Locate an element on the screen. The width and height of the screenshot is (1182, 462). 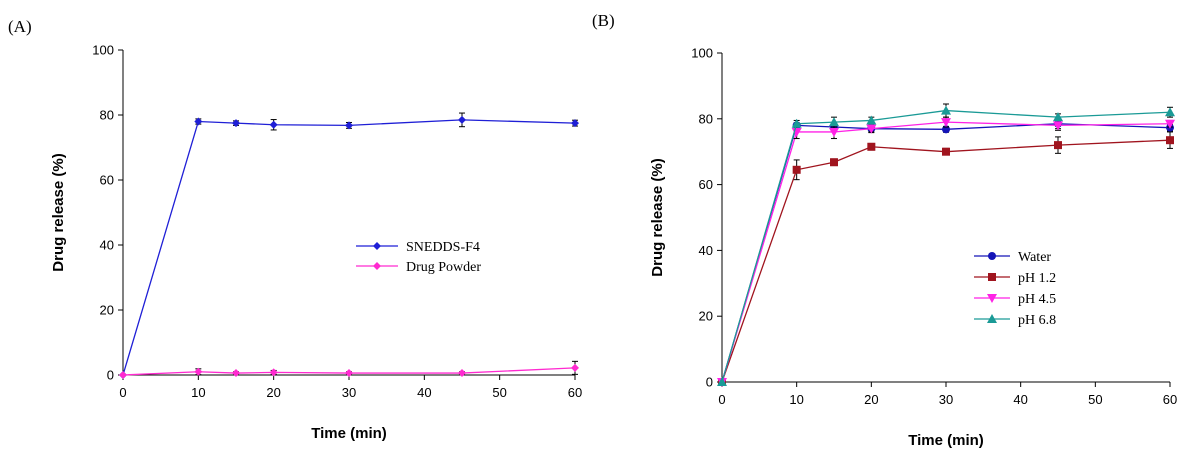
legend-label: Water is located at coordinates (1034, 257).